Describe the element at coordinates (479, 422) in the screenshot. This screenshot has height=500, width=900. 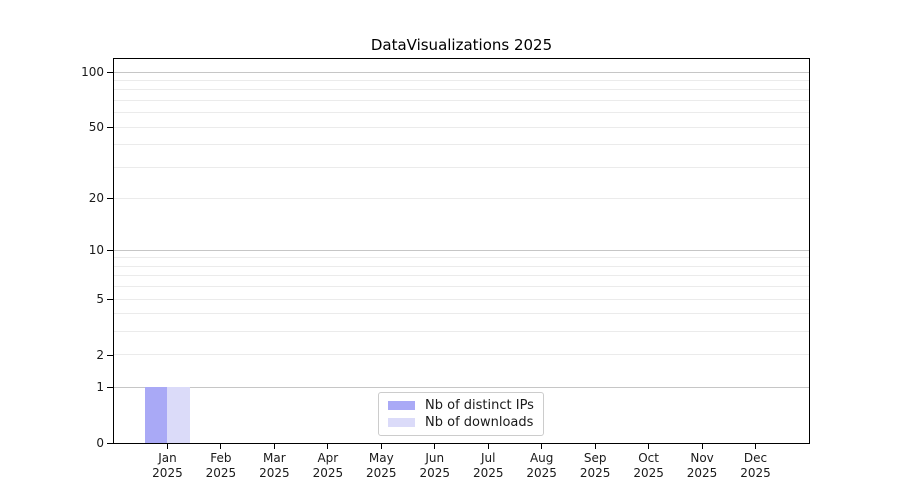
I see `legend-label-downloads: Nb of downloads` at that location.